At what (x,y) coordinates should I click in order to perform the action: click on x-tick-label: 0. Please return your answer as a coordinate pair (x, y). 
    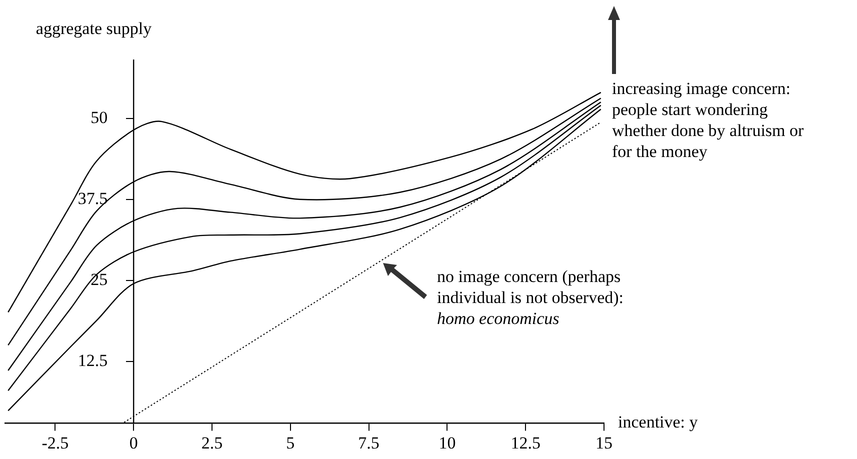
    Looking at the image, I should click on (133, 443).